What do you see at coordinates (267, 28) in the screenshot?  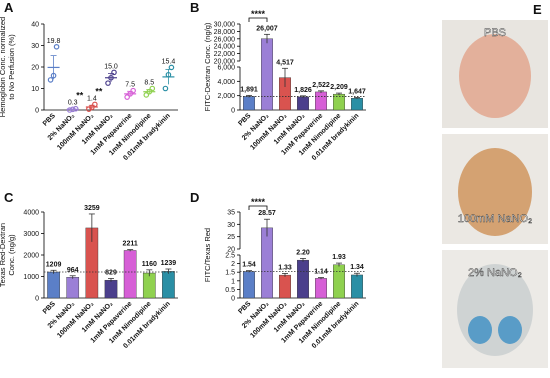 I see `value-label: 26,007` at bounding box center [267, 28].